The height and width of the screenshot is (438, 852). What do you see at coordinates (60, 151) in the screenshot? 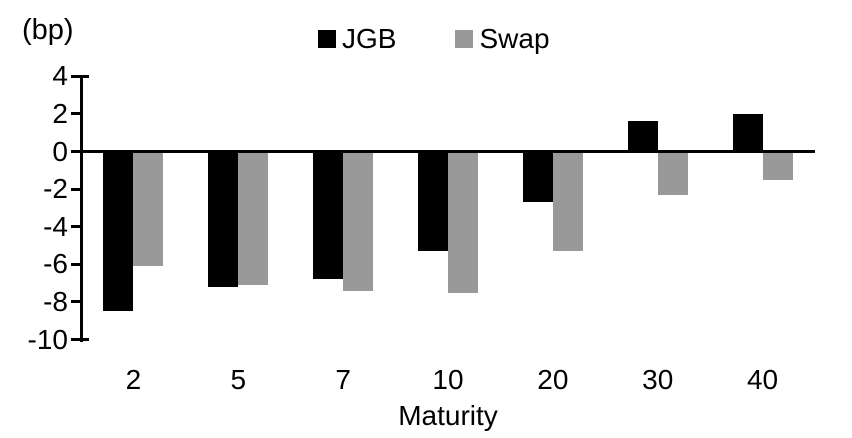
I see `y-axis-tick-label: 0` at bounding box center [60, 151].